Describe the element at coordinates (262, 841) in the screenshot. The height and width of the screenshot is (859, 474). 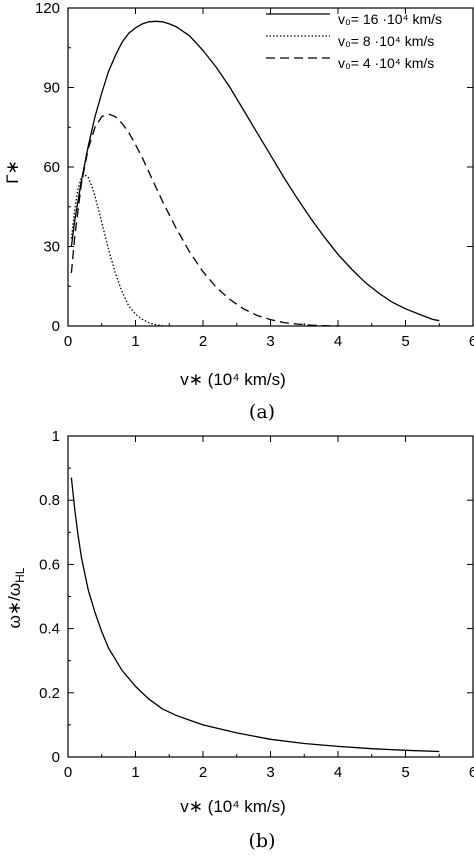
I see `panel-caption-b: (b)` at that location.